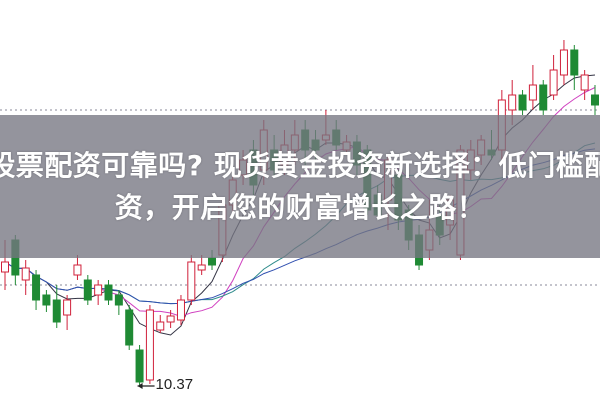 The width and height of the screenshot is (600, 401). What do you see at coordinates (174, 384) in the screenshot?
I see `low-price-label: 10.37` at bounding box center [174, 384].